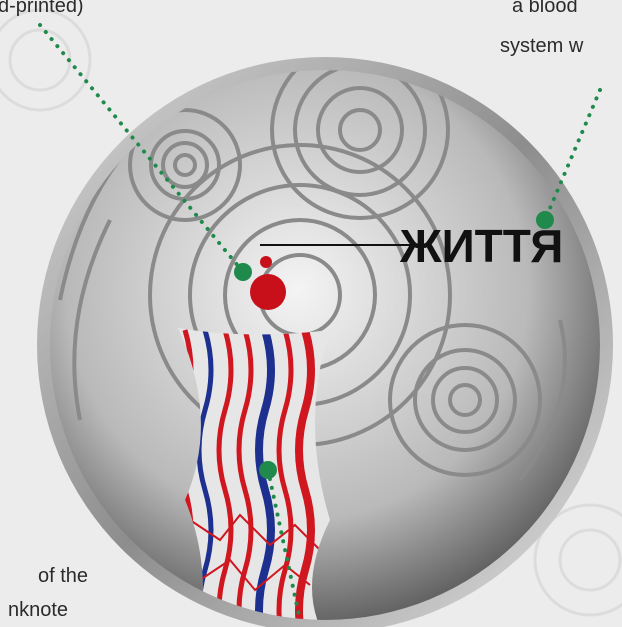 The image size is (622, 627). I want to click on label: nknote, so click(38, 610).